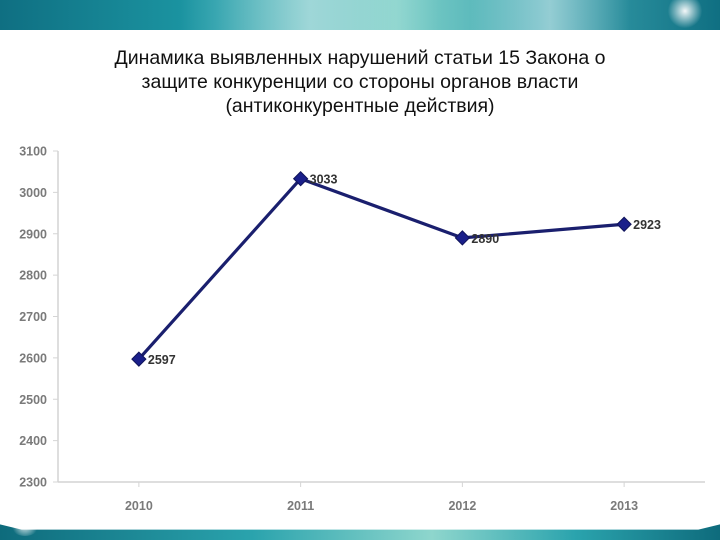 Image resolution: width=720 pixels, height=540 pixels. I want to click on bottom-banner-mask, so click(360, 522).